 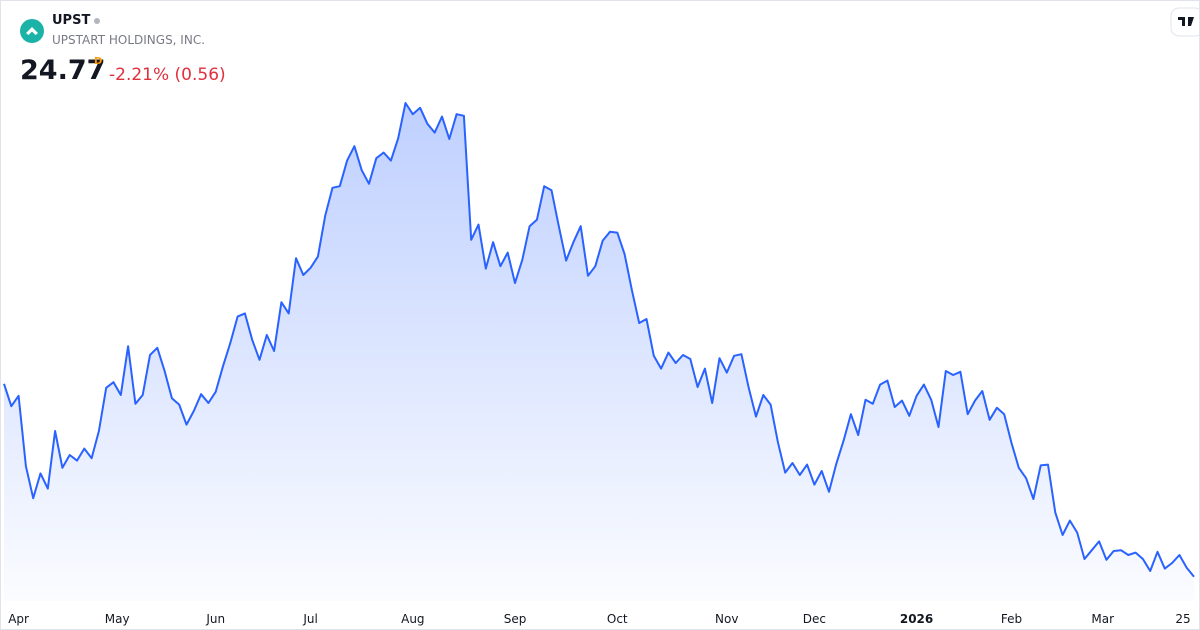 I want to click on interval: D, so click(x=98, y=61).